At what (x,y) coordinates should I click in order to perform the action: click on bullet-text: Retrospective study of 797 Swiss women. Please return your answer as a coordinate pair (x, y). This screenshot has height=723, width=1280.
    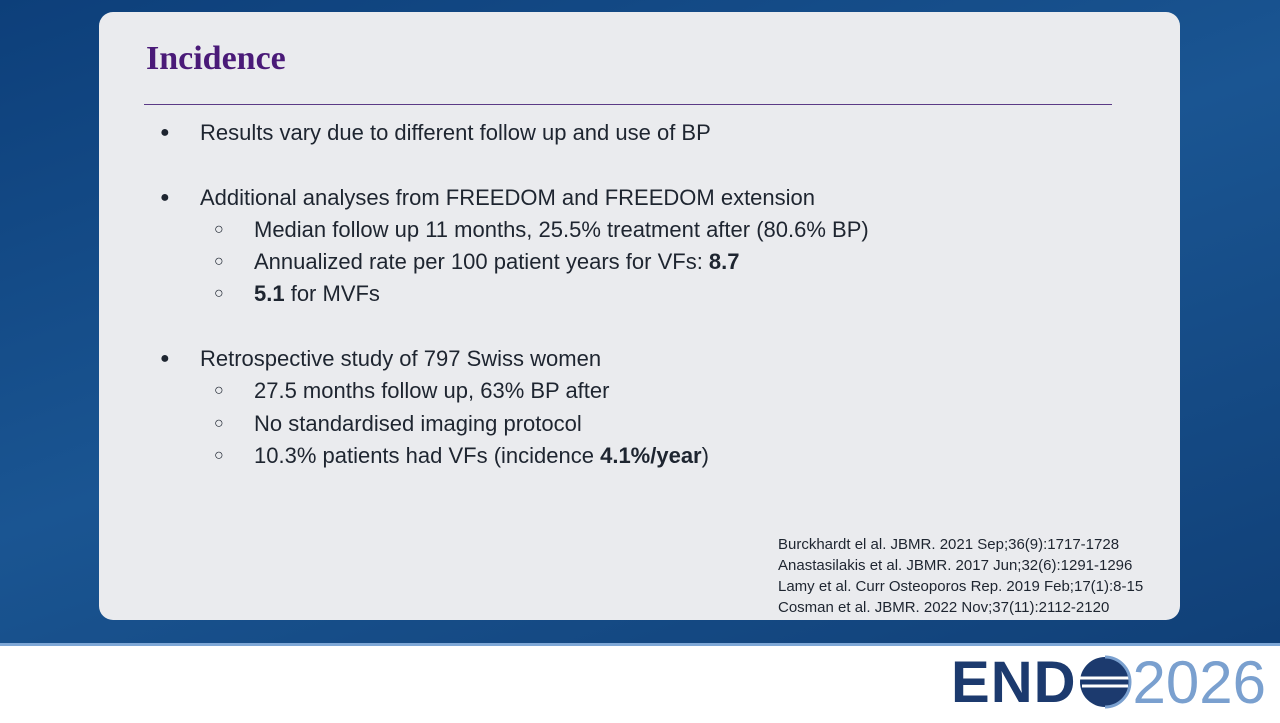
    Looking at the image, I should click on (534, 359).